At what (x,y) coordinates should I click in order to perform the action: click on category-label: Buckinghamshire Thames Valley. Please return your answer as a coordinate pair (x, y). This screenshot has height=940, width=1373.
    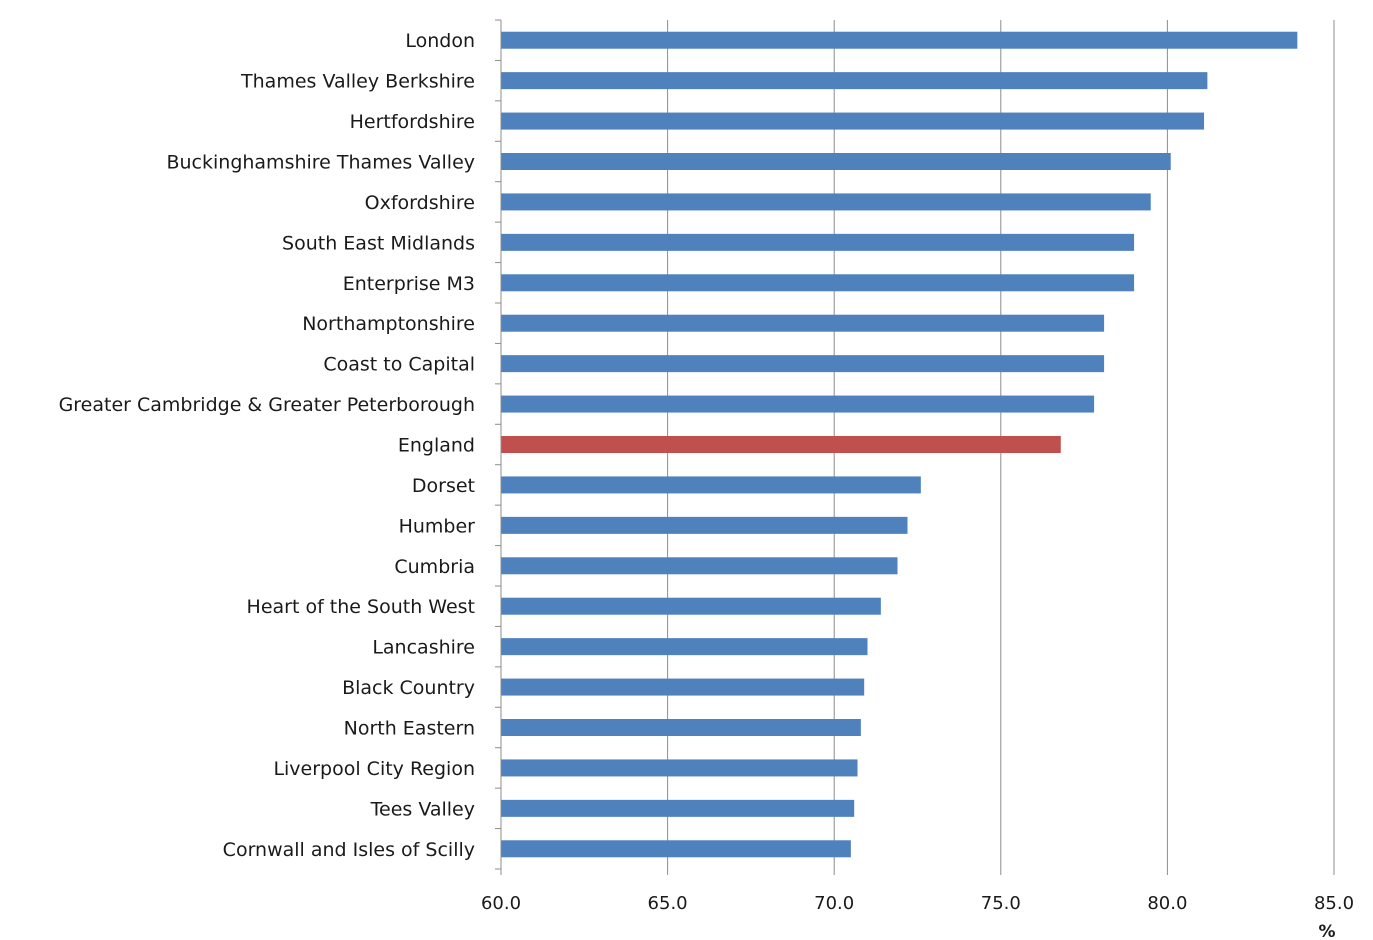
    Looking at the image, I should click on (320, 163).